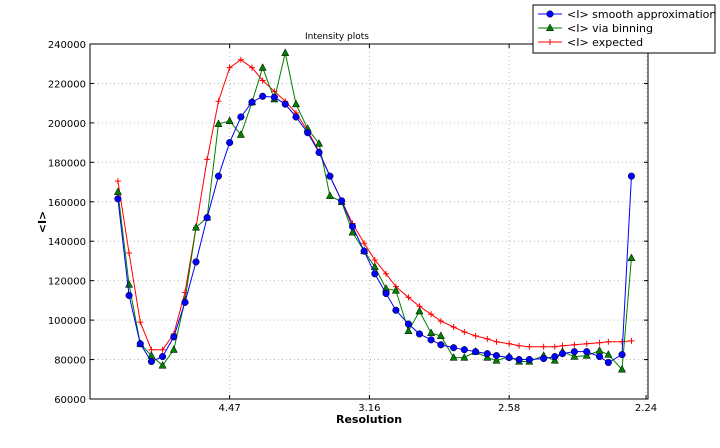 This screenshot has height=448, width=720. I want to click on y-tick-label: 120000, so click(67, 282).